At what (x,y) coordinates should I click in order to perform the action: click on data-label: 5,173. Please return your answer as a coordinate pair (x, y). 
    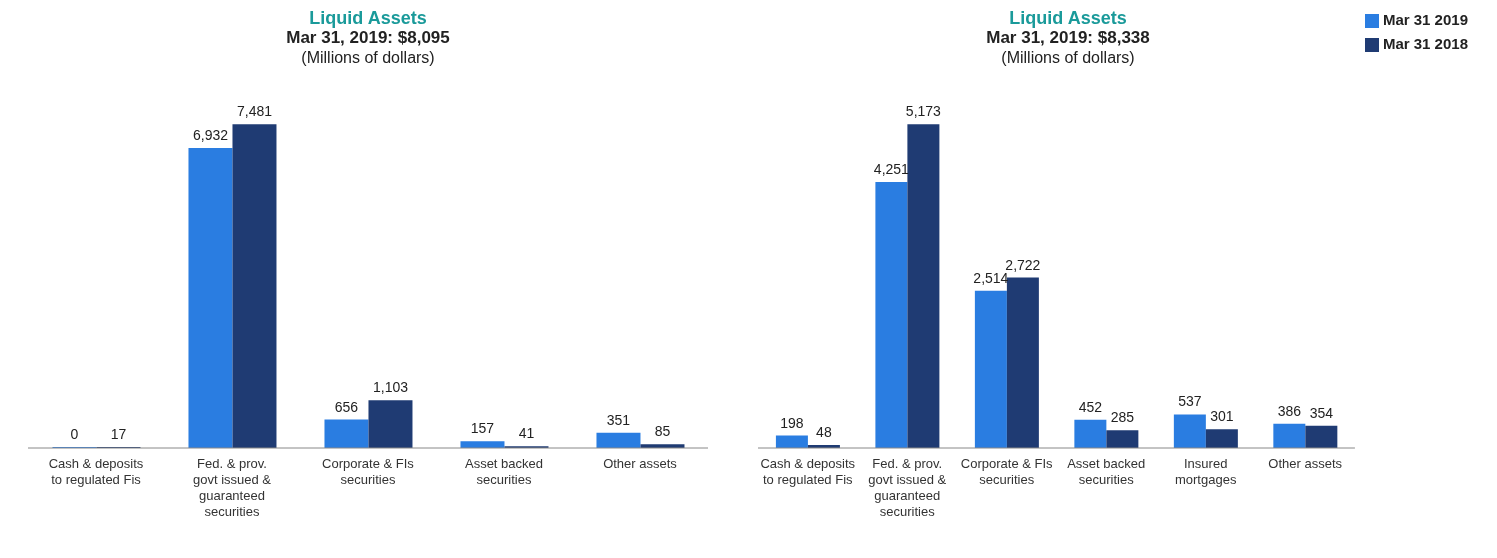
    Looking at the image, I should click on (923, 111).